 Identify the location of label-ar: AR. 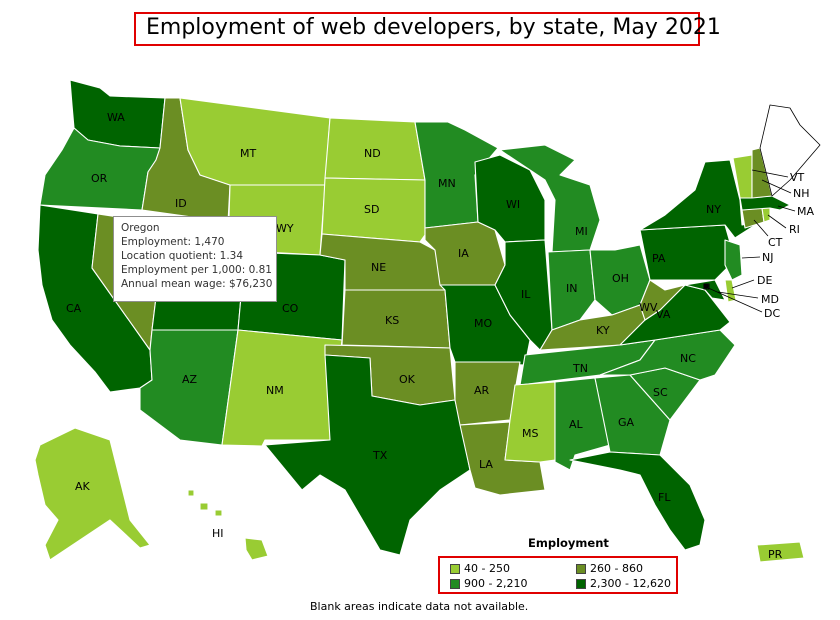
(482, 390).